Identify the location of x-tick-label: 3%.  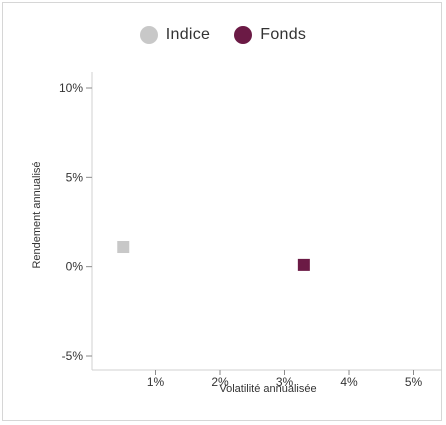
(285, 382).